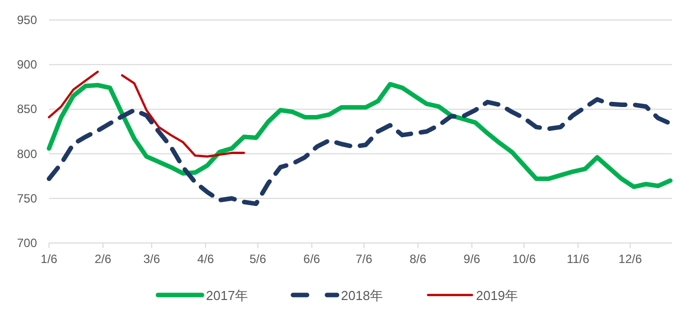  Describe the element at coordinates (27, 109) in the screenshot. I see `y-tick-label: 850` at that location.